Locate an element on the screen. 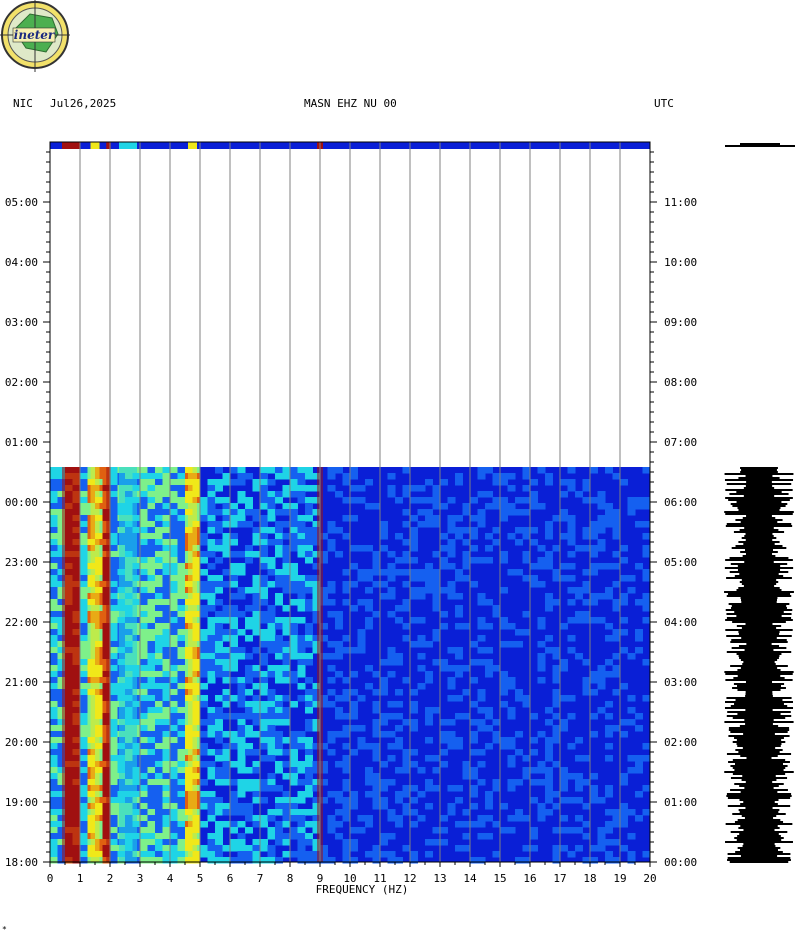  y-tick-label-right: 01:00 is located at coordinates (680, 802).